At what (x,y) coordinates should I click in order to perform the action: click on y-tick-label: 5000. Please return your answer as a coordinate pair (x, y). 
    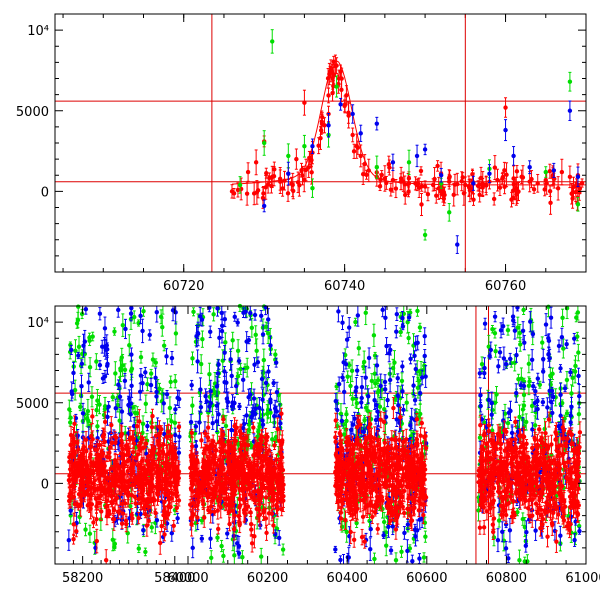
    Looking at the image, I should click on (32, 112).